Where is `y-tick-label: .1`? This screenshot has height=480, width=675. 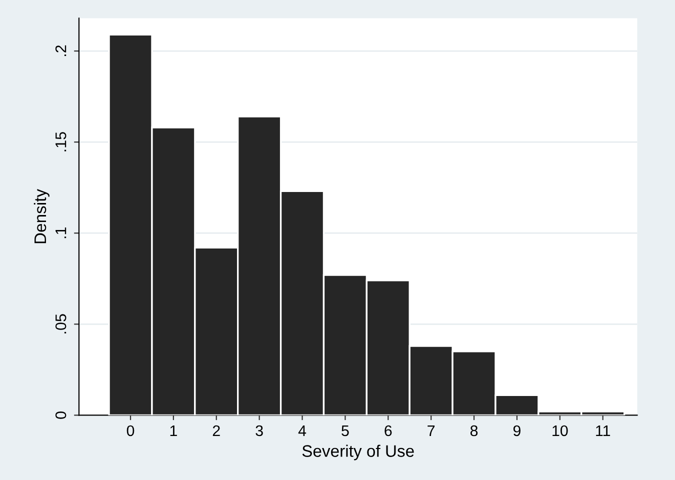
y-tick-label: .1 is located at coordinates (61, 232).